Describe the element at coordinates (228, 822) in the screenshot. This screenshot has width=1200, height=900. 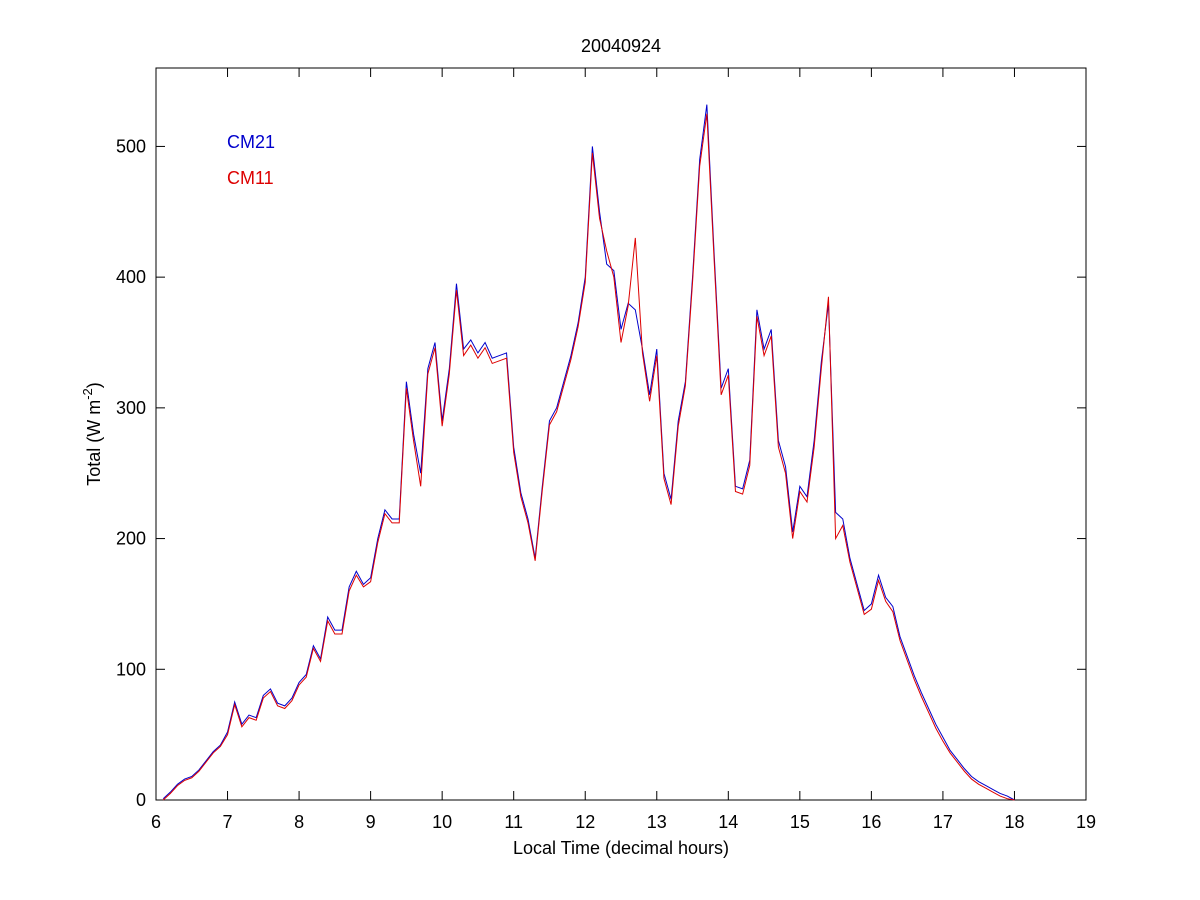
I see `x-tick-label: 7` at that location.